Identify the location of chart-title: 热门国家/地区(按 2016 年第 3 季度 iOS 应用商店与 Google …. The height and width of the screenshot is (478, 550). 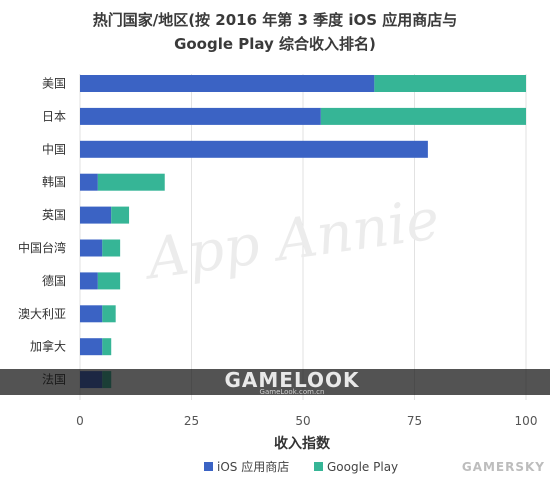
(275, 32).